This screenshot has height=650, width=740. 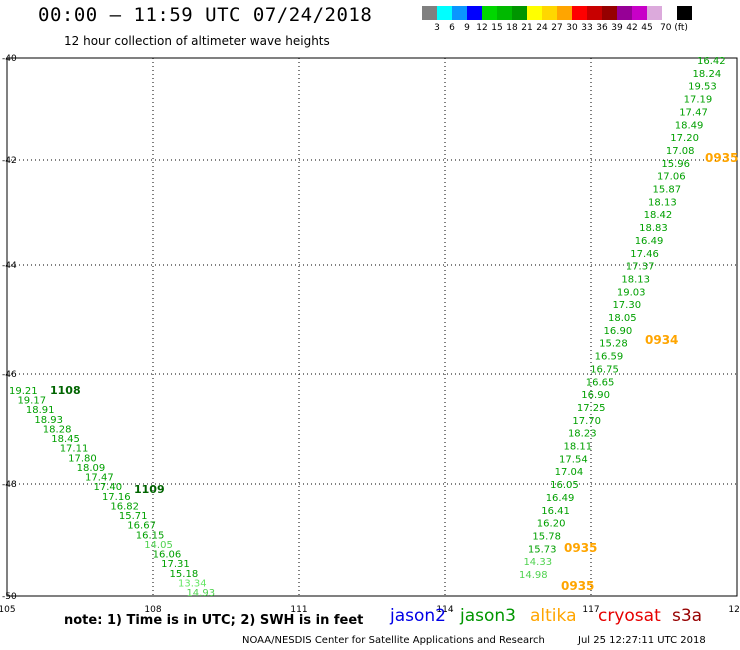 What do you see at coordinates (546, 536) in the screenshot?
I see `track-right-value: 15.78` at bounding box center [546, 536].